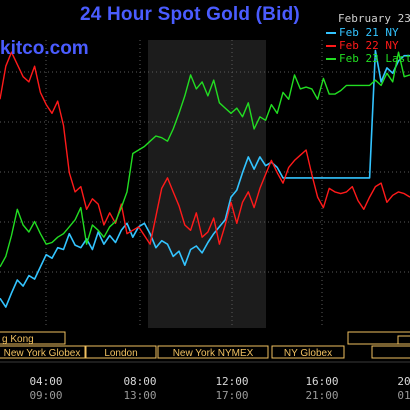  Describe the element at coordinates (403, 340) in the screenshot. I see `session-box-row1-end` at that location.